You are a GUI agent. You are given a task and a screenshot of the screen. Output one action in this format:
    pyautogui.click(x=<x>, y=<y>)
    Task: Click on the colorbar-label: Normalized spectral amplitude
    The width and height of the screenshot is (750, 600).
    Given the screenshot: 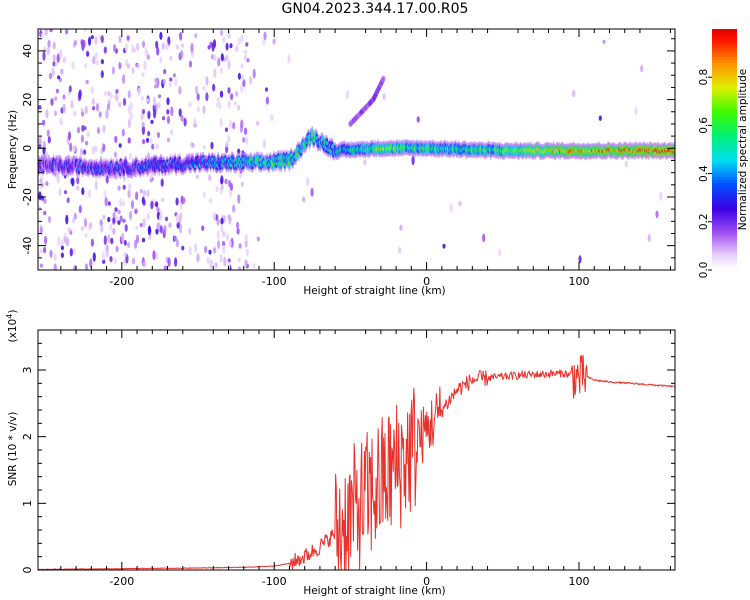 What is the action you would take?
    pyautogui.click(x=743, y=149)
    